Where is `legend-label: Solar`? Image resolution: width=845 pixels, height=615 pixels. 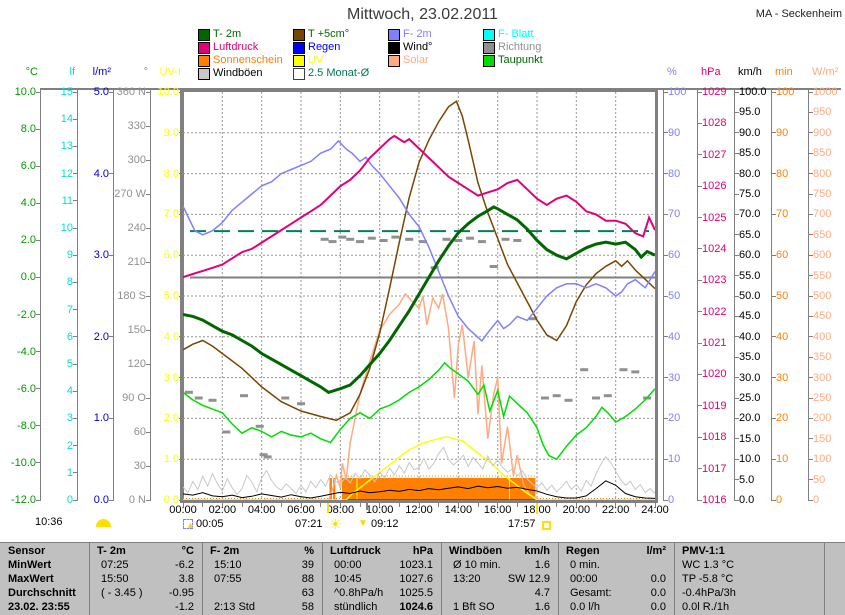 legend-label: Solar is located at coordinates (416, 60).